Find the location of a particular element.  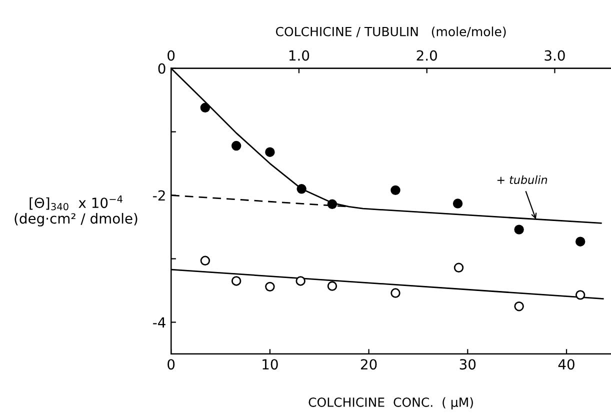

x-tick-label: 30 is located at coordinates (468, 364).